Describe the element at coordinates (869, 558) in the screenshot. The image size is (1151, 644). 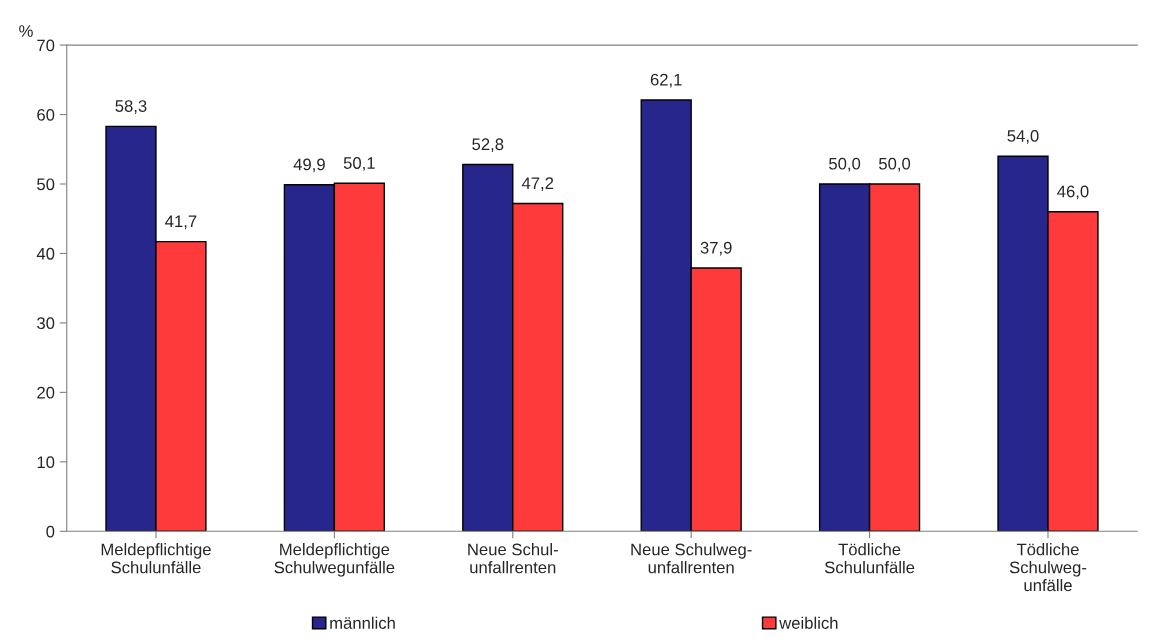
I see `x-tick-label: Tödliche Schulunfälle` at that location.